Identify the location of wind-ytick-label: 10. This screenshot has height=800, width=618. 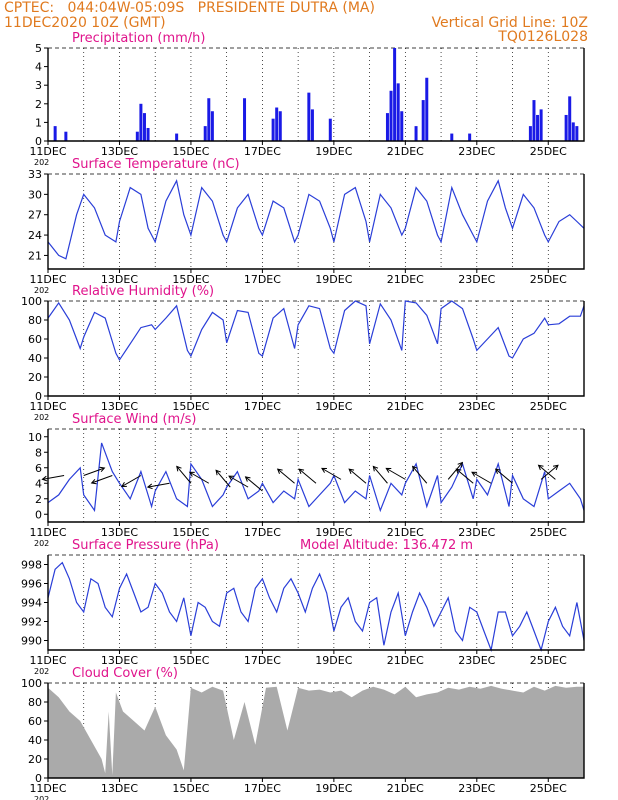
(35, 437).